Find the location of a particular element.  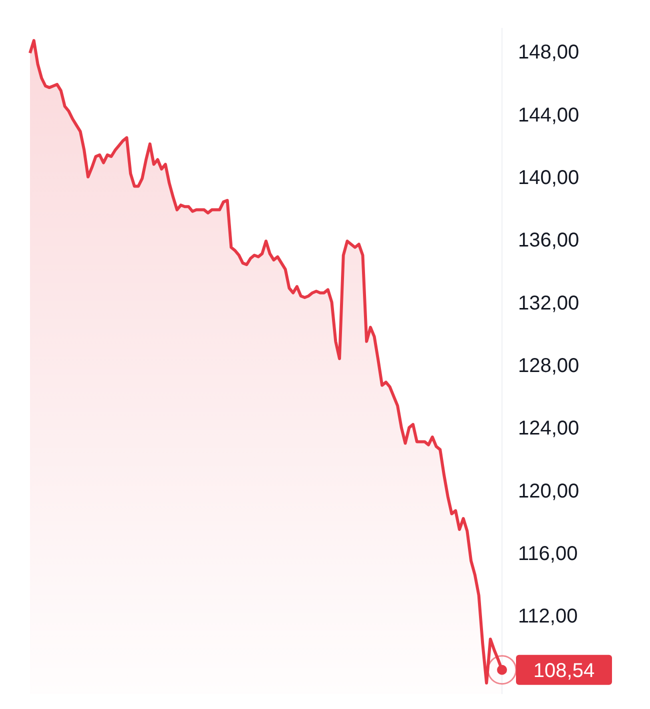

y-tick-label: 120,00 is located at coordinates (549, 491).